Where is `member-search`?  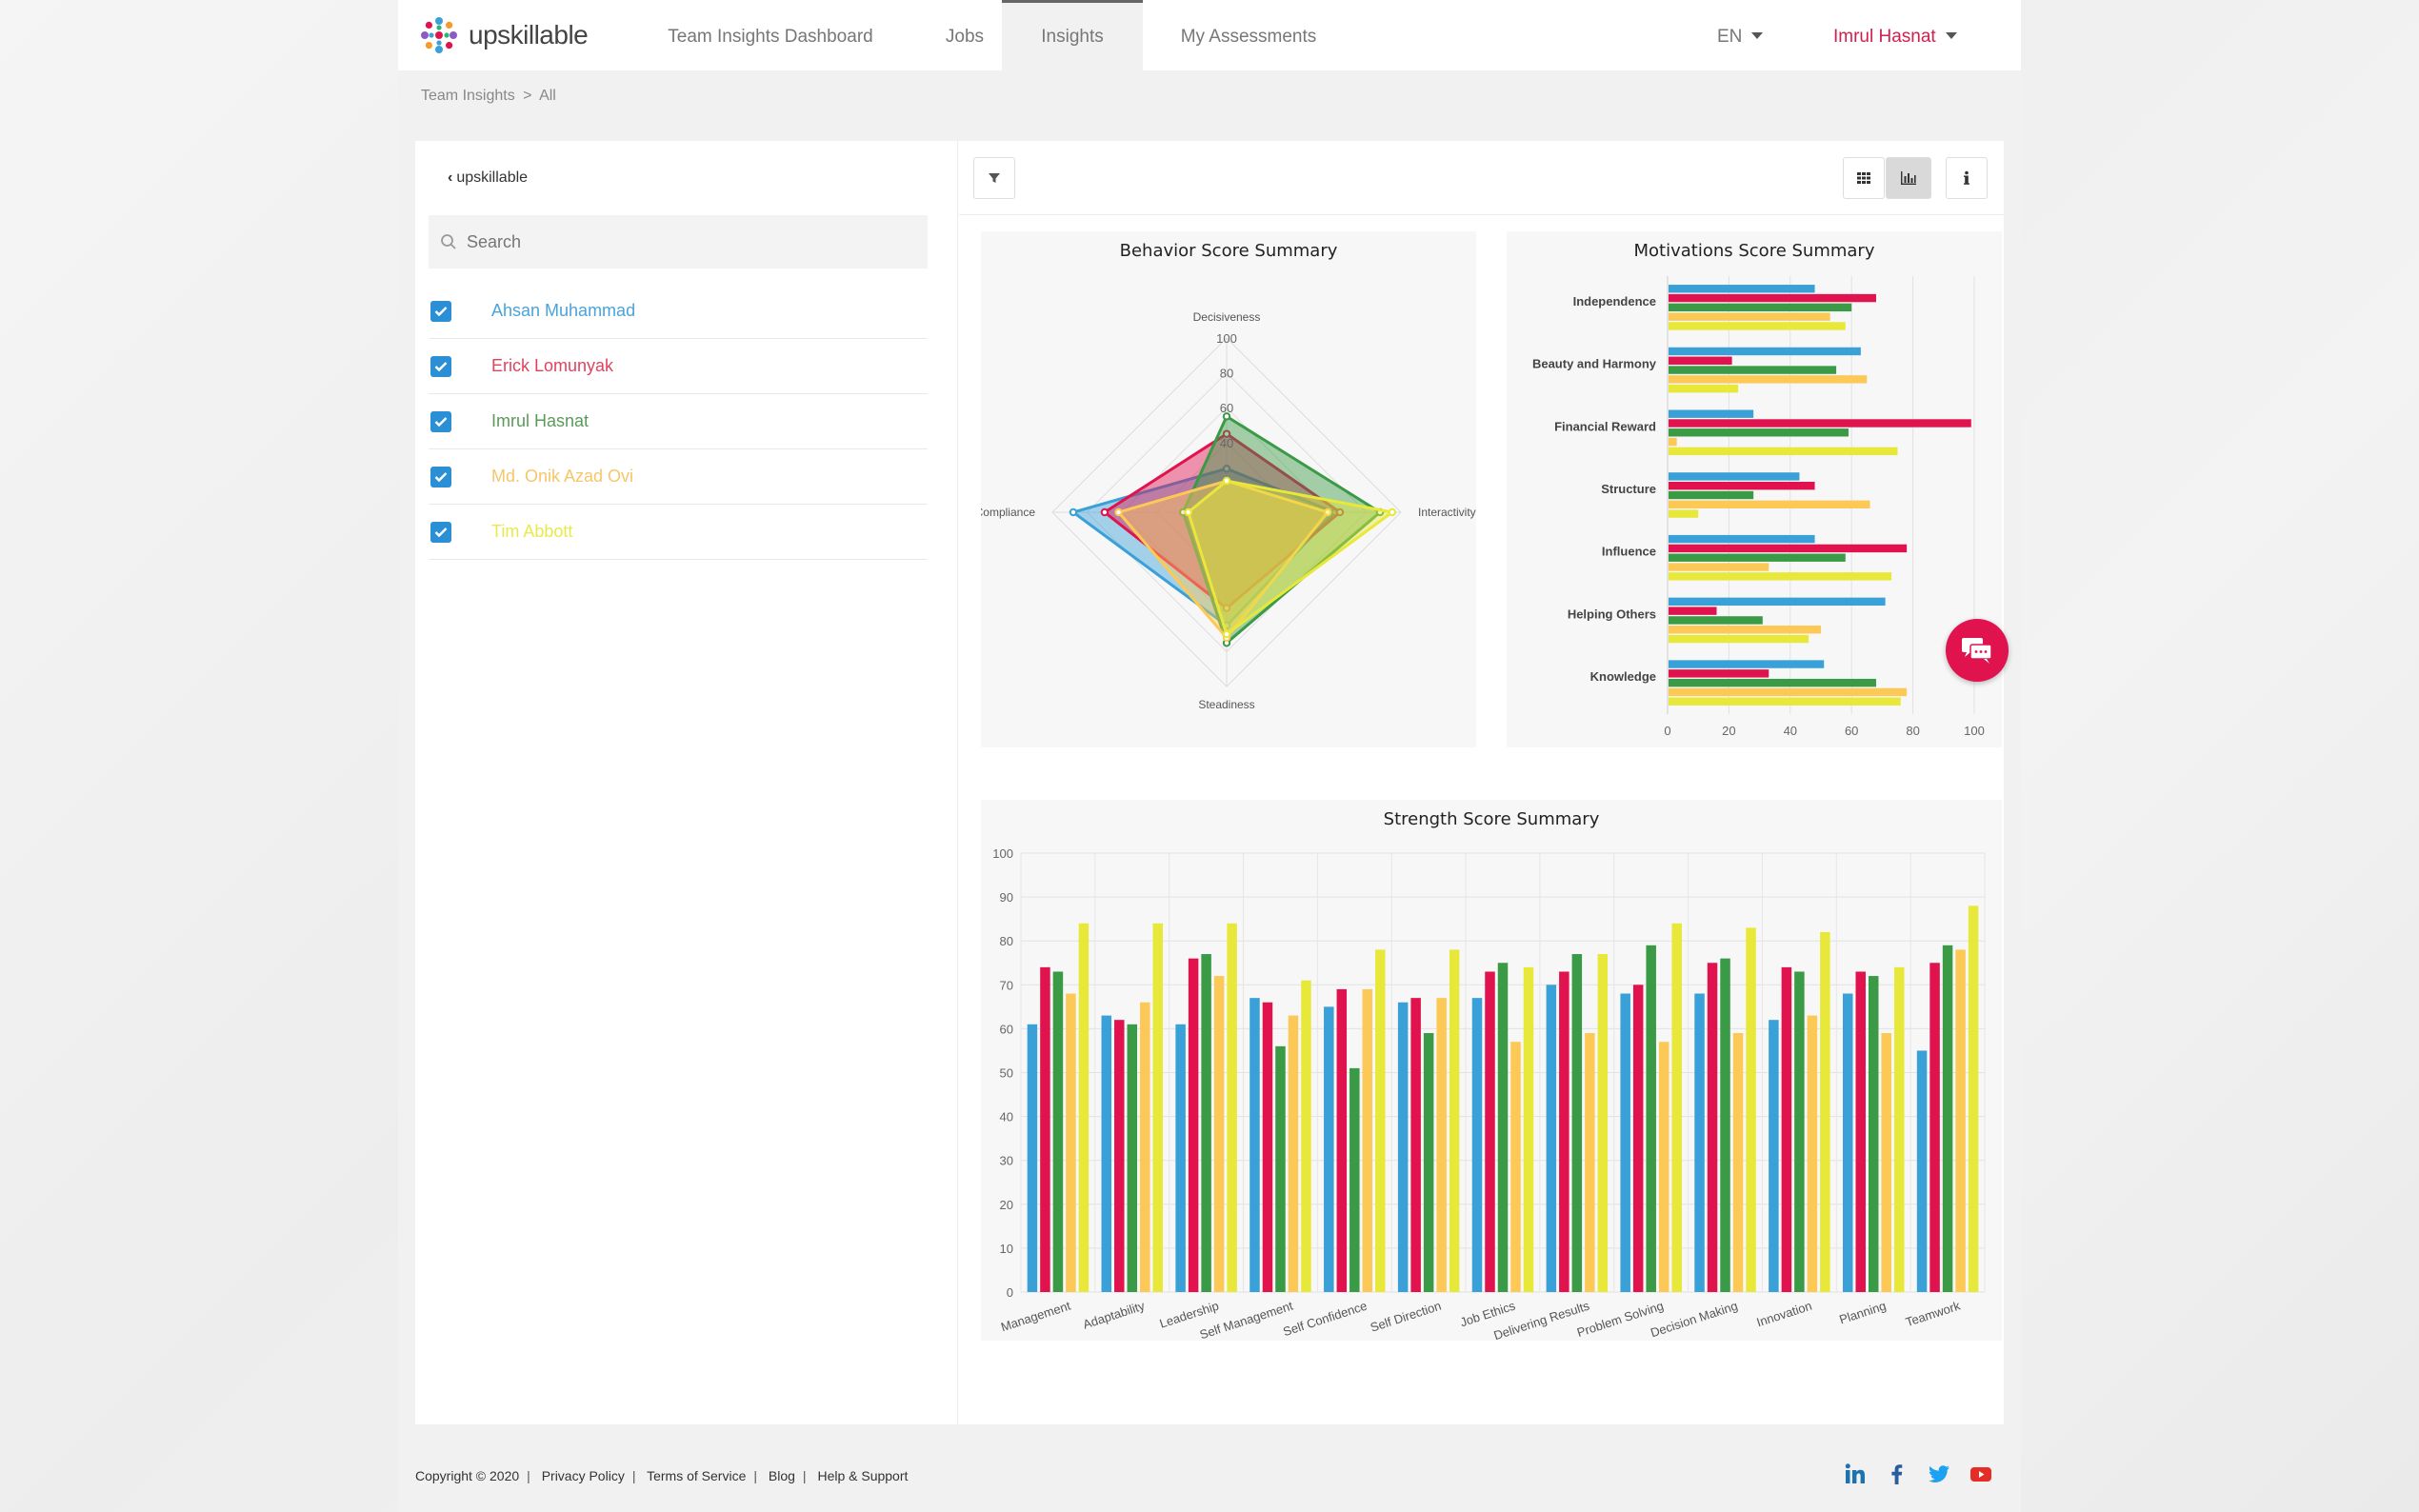
member-search is located at coordinates (678, 242).